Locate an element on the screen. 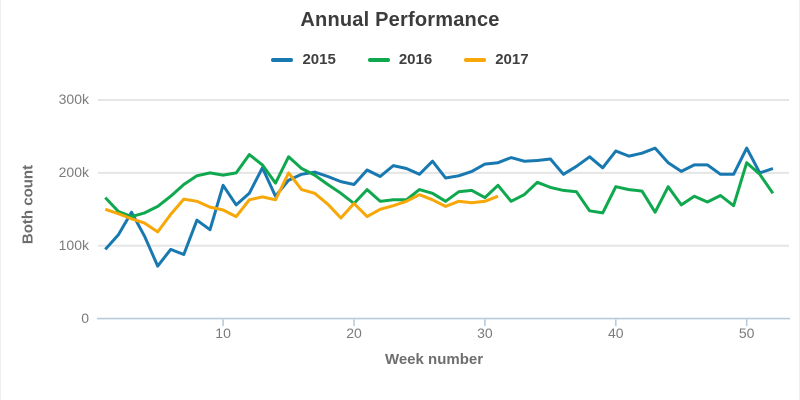 This screenshot has width=800, height=400. legend-item-2017: 2017 is located at coordinates (496, 59).